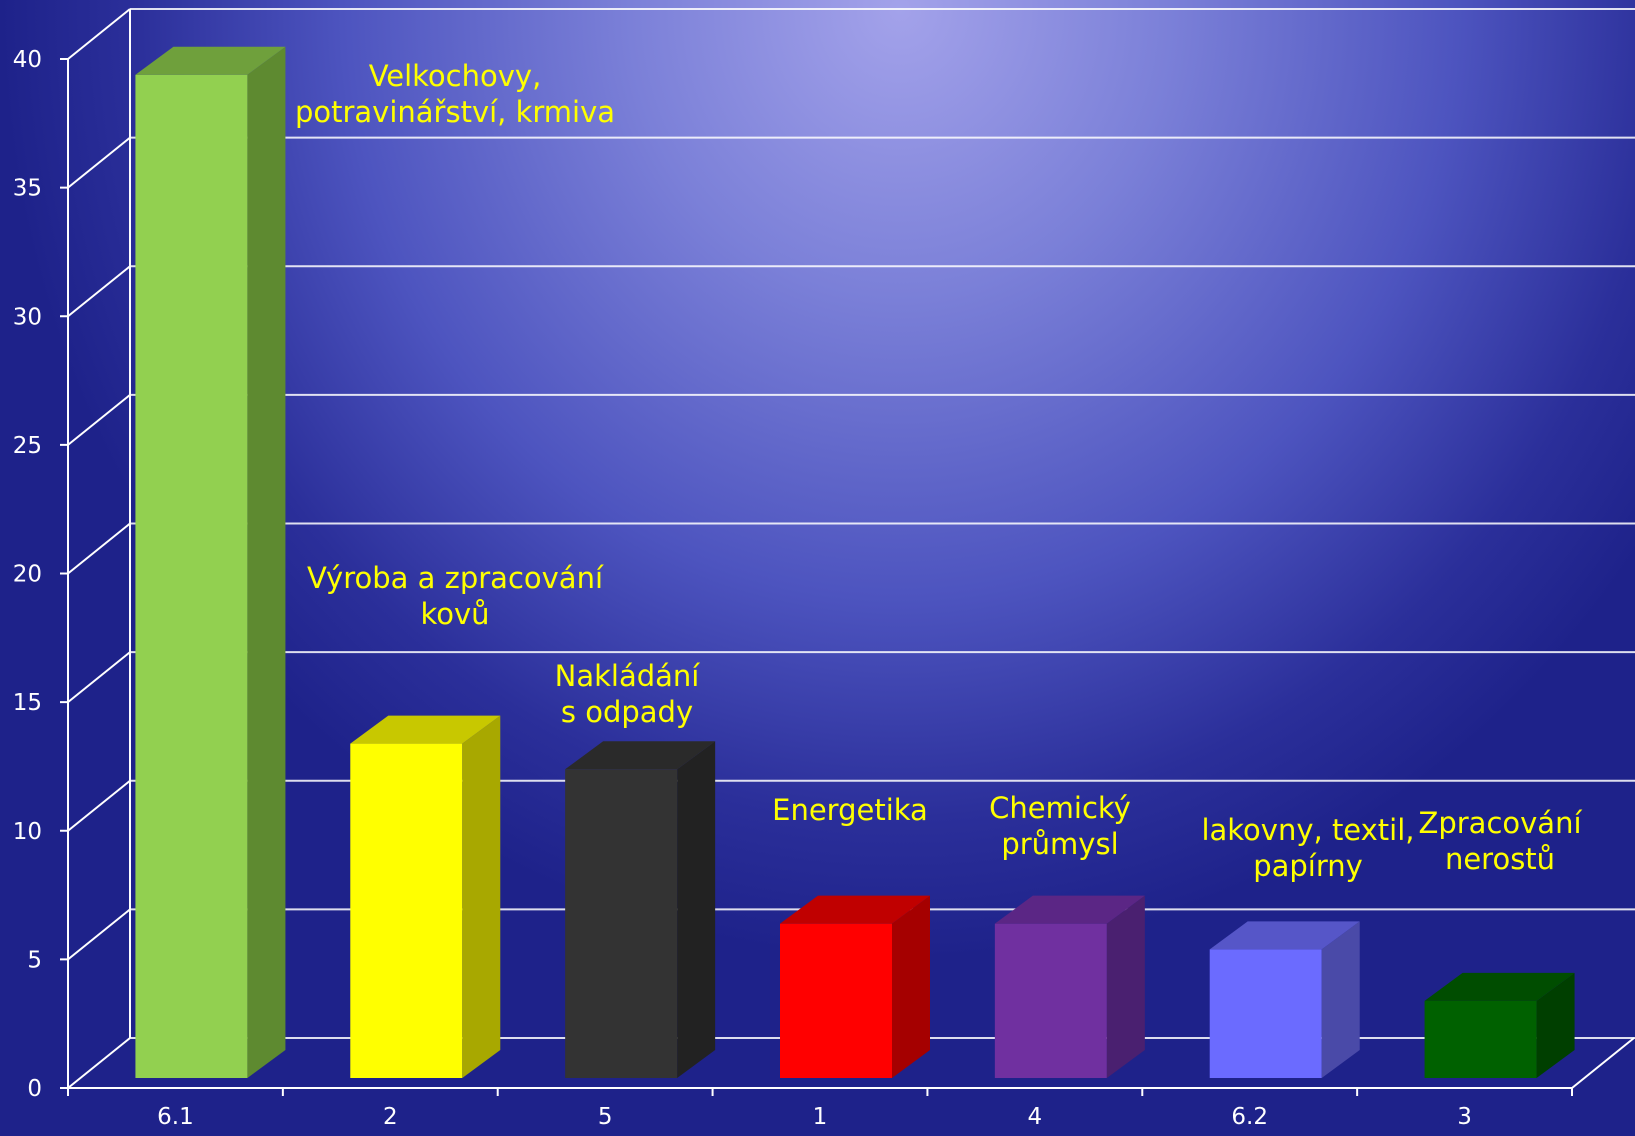  Describe the element at coordinates (628, 694) in the screenshot. I see `bar-annotation: Nakládání s odpady` at that location.